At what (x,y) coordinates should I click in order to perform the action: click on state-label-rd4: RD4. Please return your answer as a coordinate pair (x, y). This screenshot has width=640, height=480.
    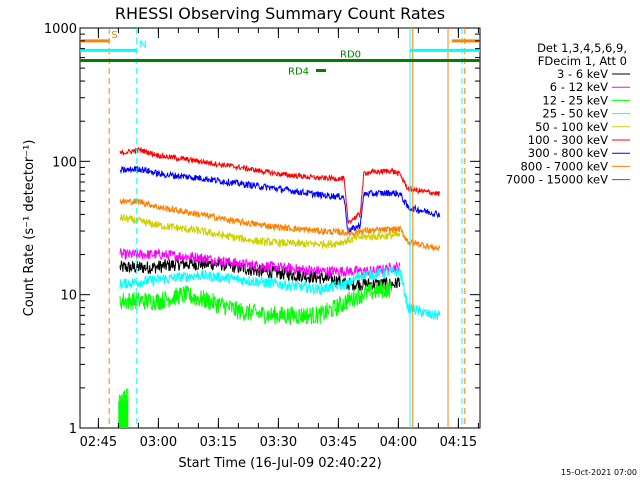
    Looking at the image, I should click on (298, 72).